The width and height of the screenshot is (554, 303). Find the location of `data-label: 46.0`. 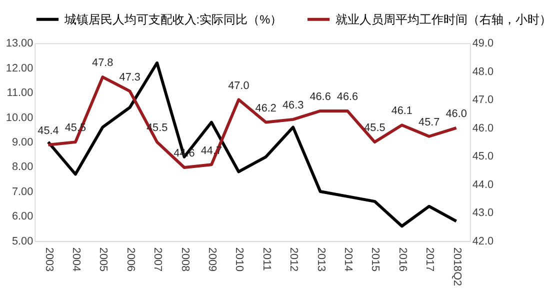

data-label: 46.0 is located at coordinates (456, 114).